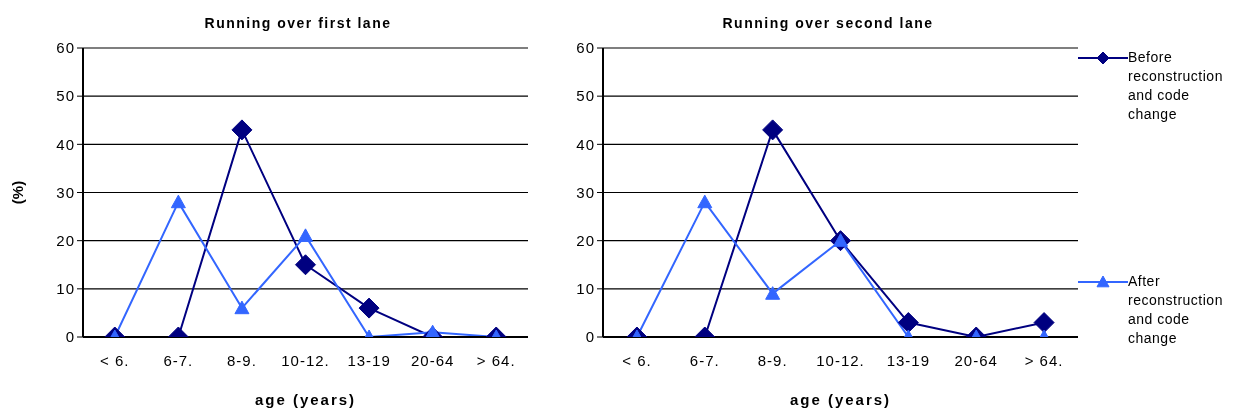  I want to click on legend-label: After reconstruction and code change, so click(1176, 310).